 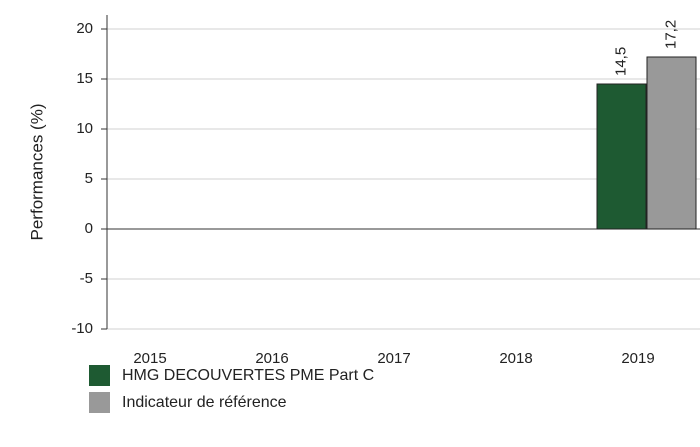 I want to click on y-axis-label: Performances (%), so click(x=36, y=172).